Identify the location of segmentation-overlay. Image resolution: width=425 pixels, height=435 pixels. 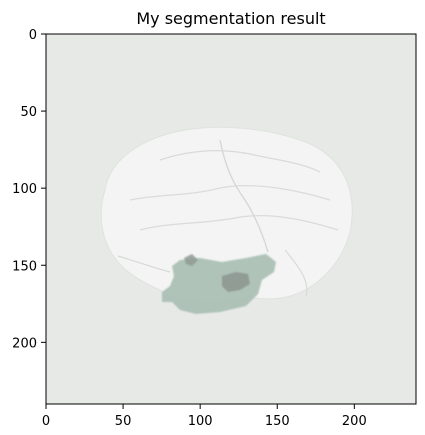
(219, 284).